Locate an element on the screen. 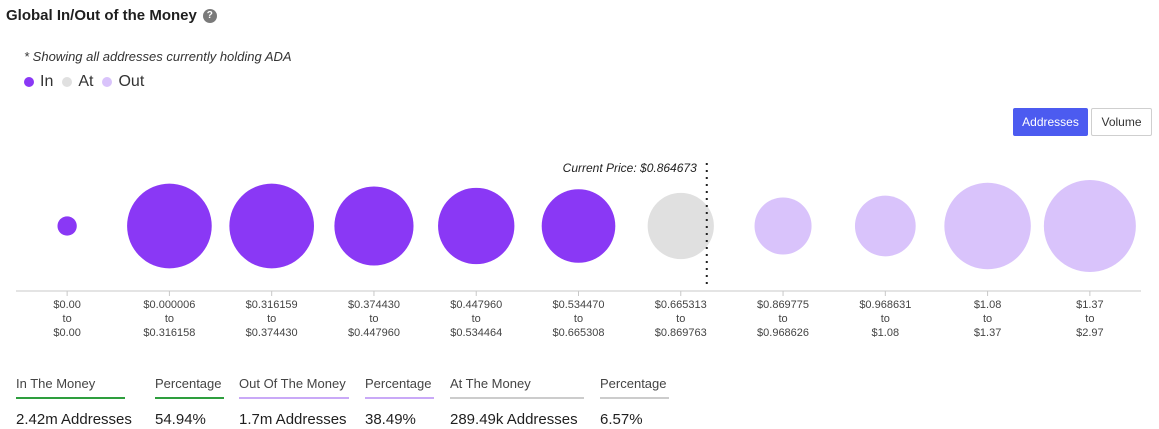 The width and height of the screenshot is (1159, 429). stat-header-out-of-the-money: Out Of The Money is located at coordinates (294, 387).